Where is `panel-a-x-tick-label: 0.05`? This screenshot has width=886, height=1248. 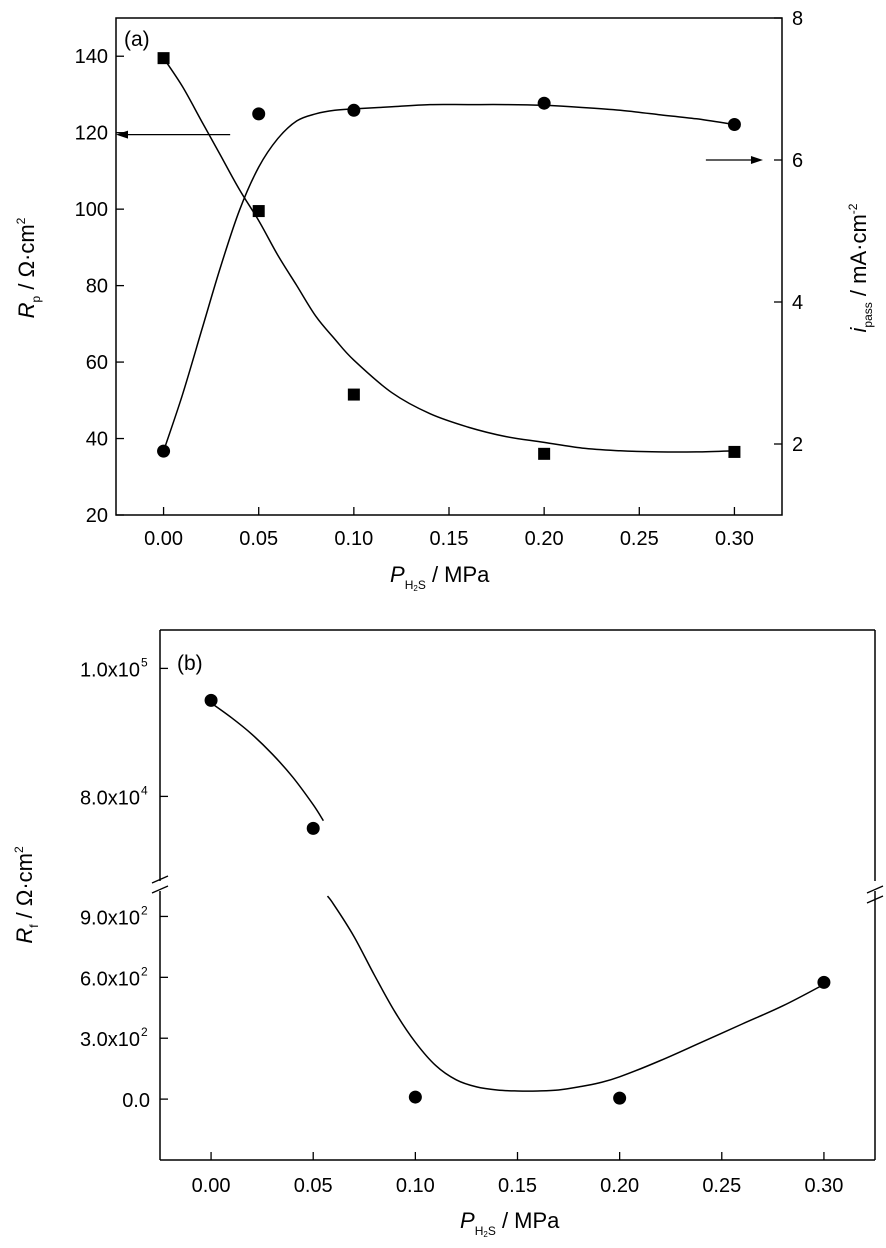
panel-a-x-tick-label: 0.05 is located at coordinates (258, 539).